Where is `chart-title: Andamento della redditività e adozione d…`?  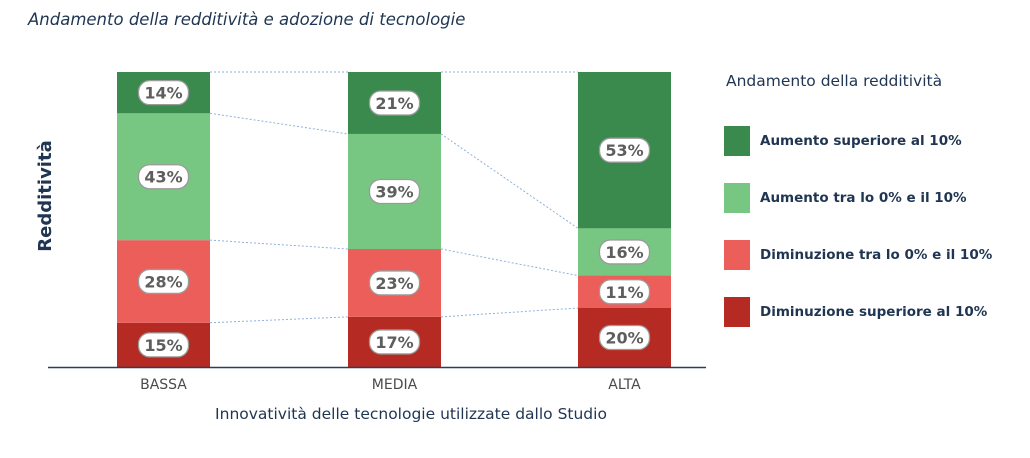
chart-title: Andamento della redditività e adozione d… is located at coordinates (247, 19).